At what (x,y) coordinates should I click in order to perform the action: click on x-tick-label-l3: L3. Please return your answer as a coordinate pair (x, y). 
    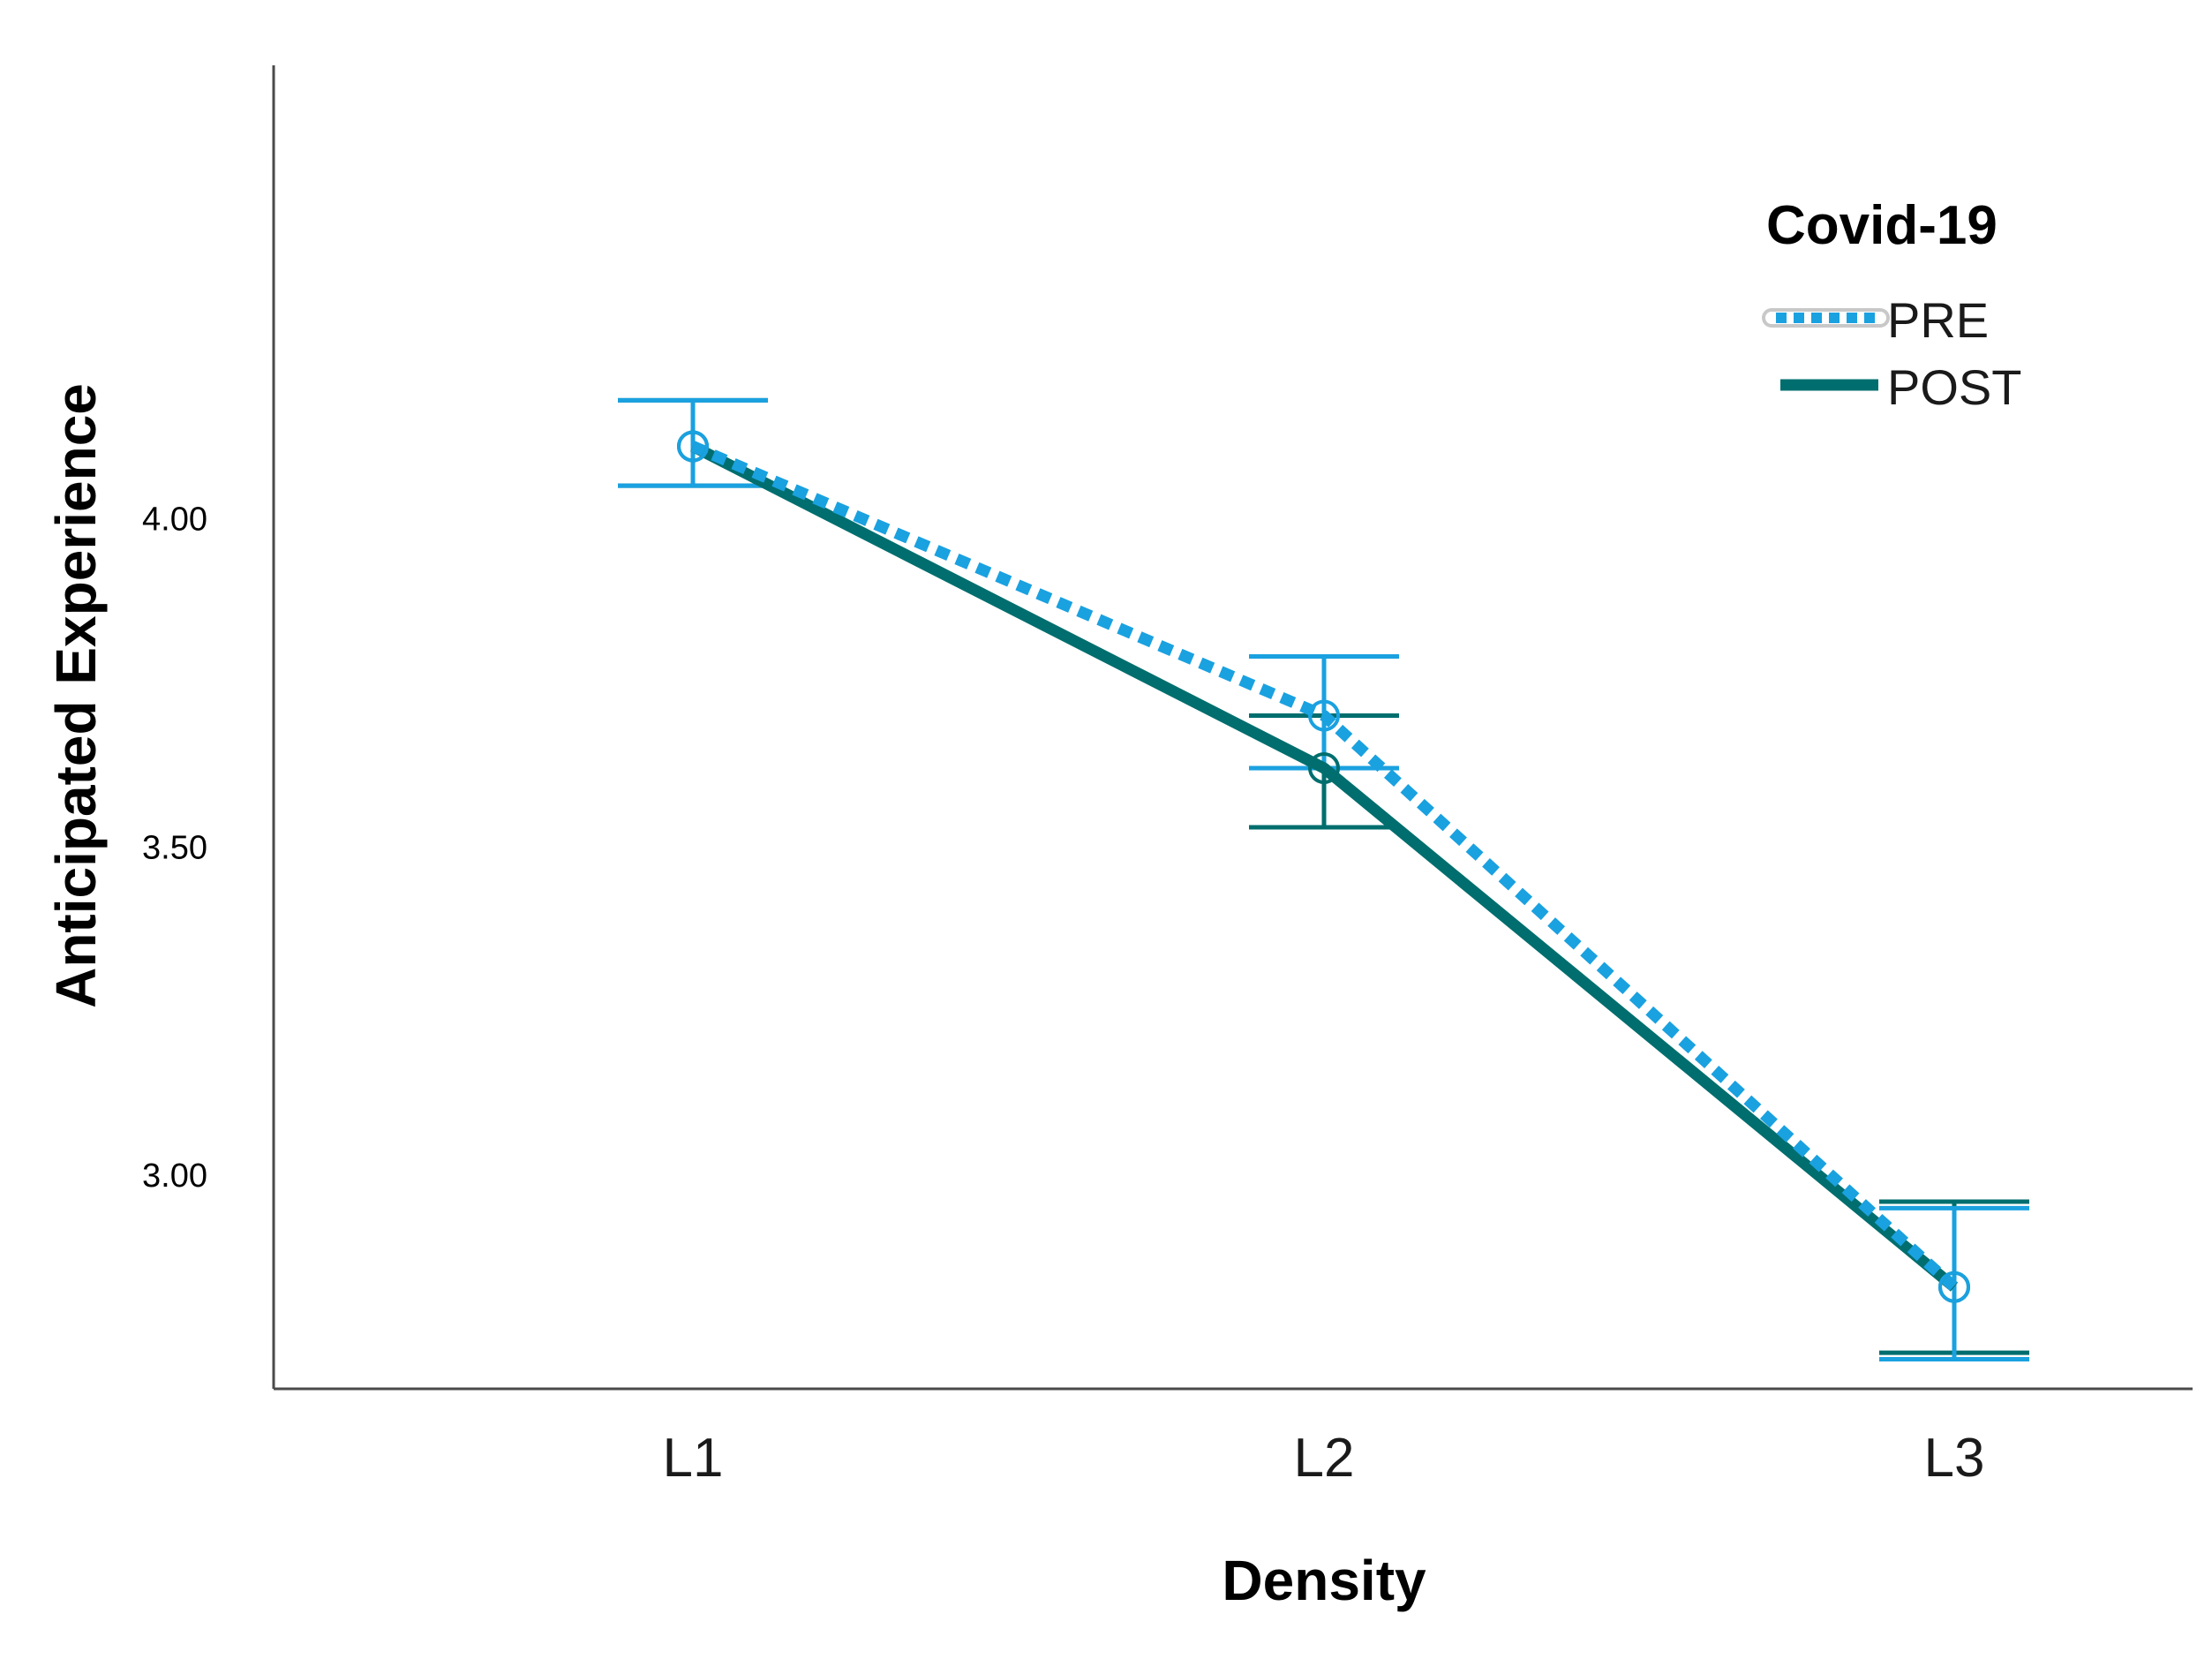
    Looking at the image, I should click on (1954, 1458).